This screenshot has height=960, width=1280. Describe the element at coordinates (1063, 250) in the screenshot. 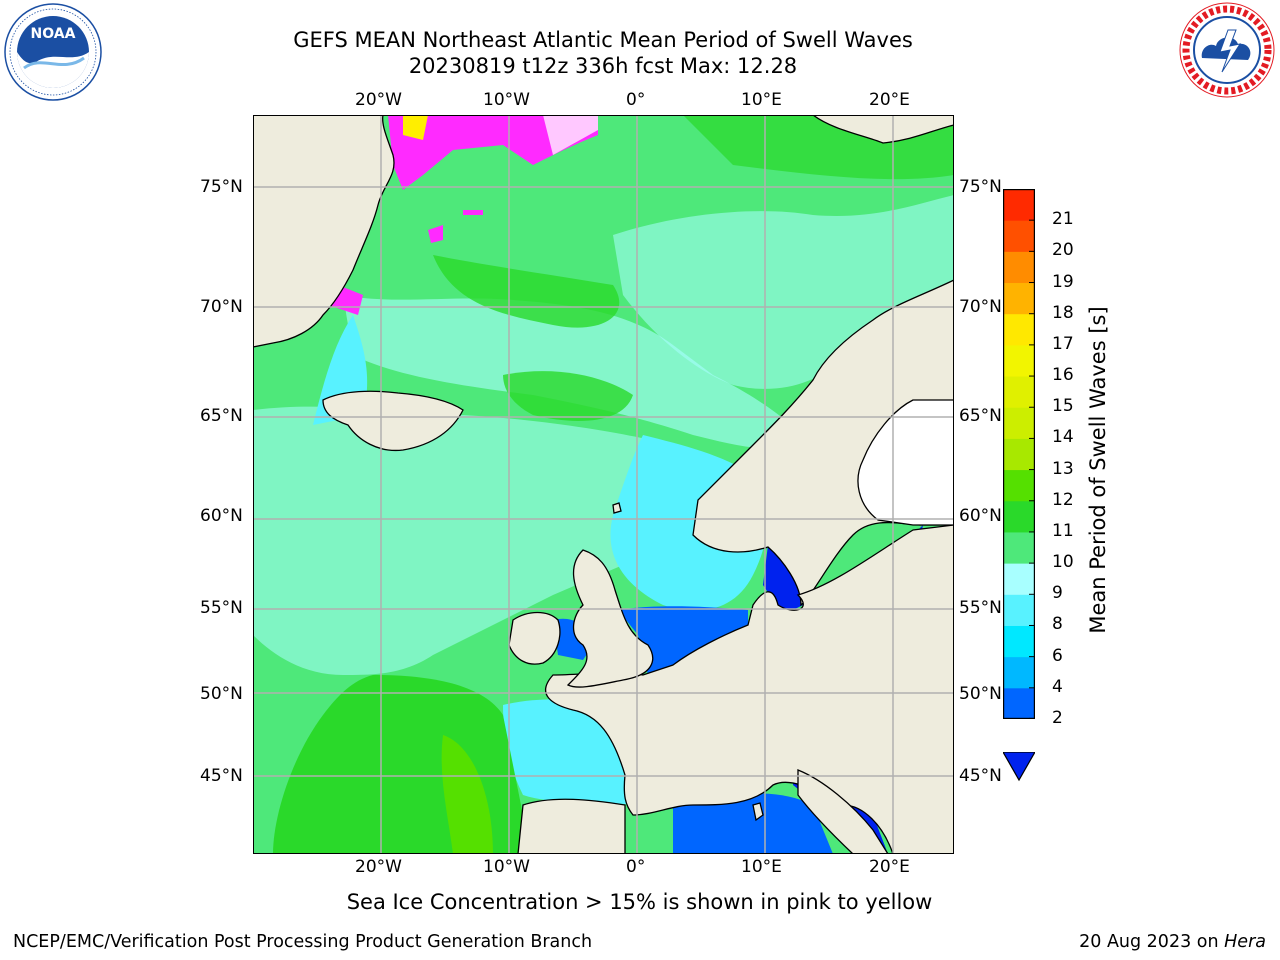

I see `colorbar-tick-label: 20` at that location.